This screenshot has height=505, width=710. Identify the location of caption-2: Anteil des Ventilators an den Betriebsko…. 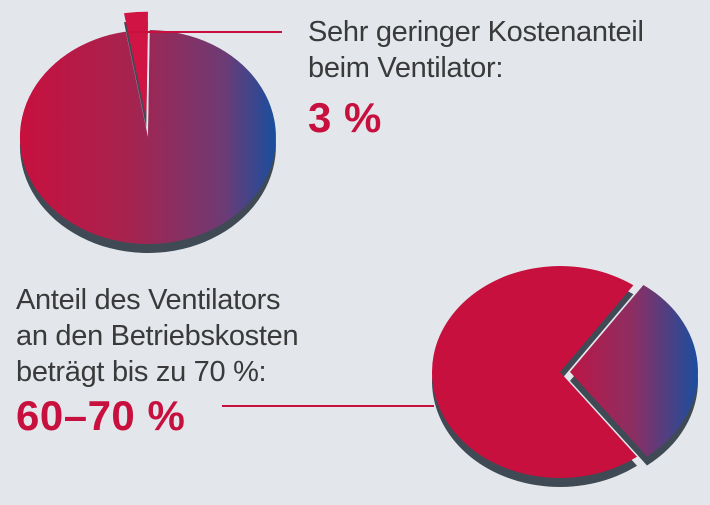
(157, 336).